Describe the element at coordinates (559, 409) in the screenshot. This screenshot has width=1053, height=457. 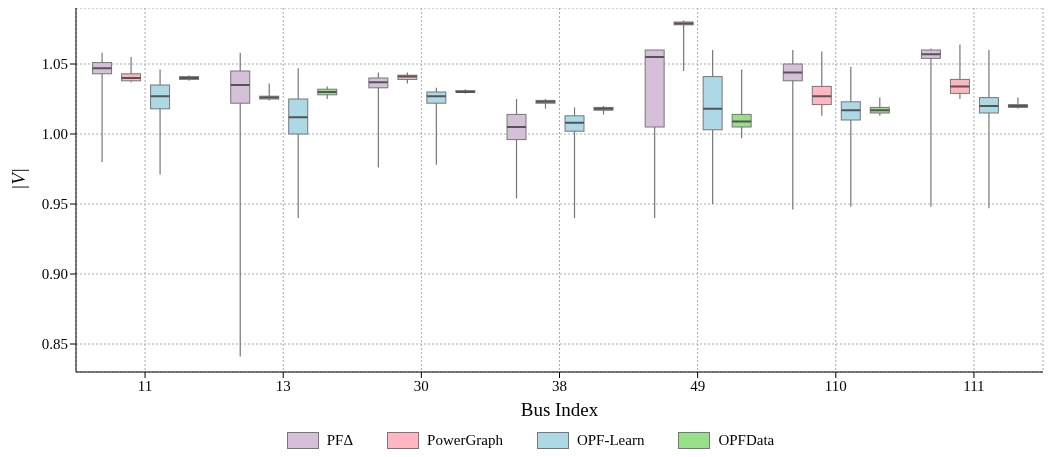
I see `x-axis-title: Bus Index` at that location.